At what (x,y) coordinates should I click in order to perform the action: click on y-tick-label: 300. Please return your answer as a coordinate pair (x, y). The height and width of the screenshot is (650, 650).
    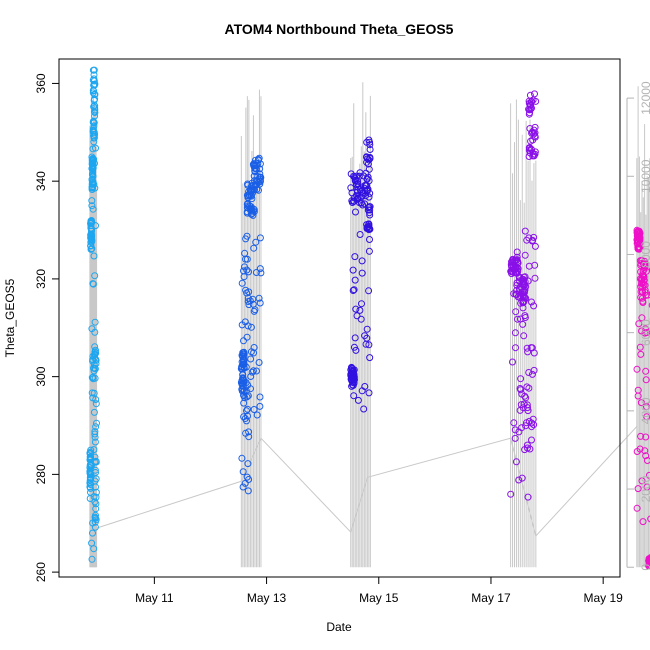
    Looking at the image, I should click on (41, 376).